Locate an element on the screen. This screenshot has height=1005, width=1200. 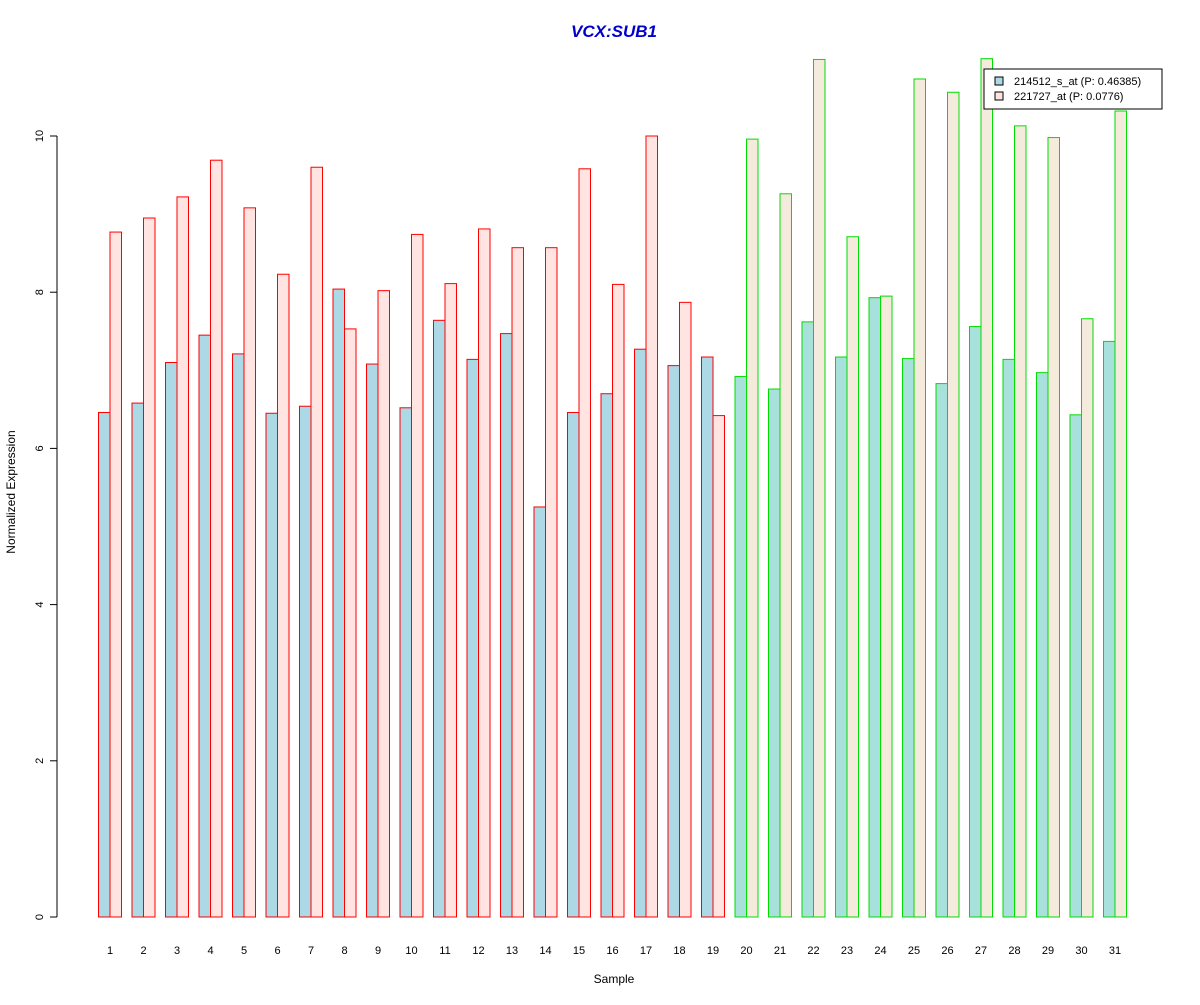
x-tick-label-15: 15 is located at coordinates (579, 951).